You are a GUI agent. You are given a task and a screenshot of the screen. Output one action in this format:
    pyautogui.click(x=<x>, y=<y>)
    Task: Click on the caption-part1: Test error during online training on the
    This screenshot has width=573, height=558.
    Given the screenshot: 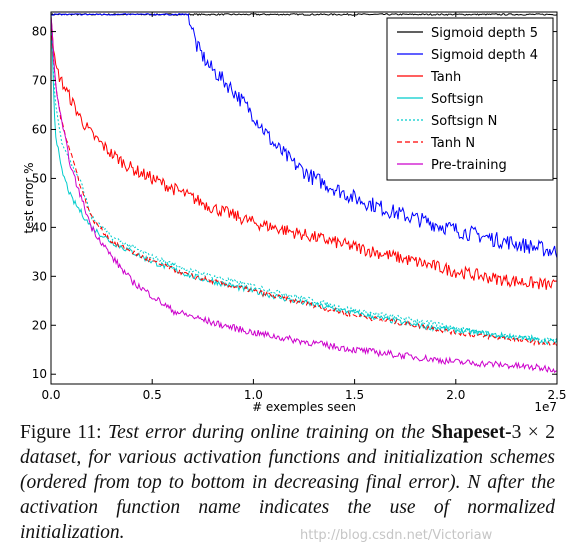 What is the action you would take?
    pyautogui.click(x=266, y=432)
    